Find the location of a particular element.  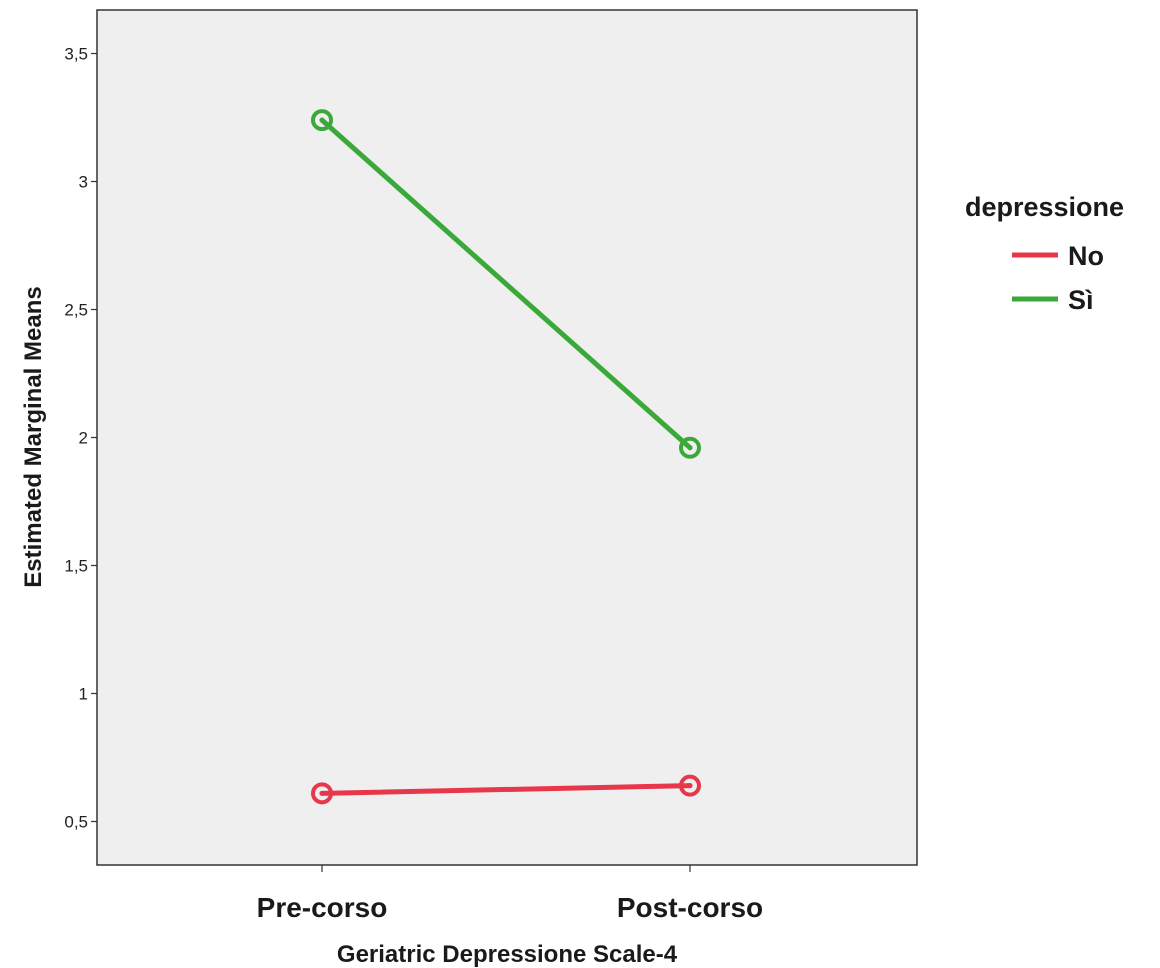

x-axis: Pre-corso Post-corso is located at coordinates (510, 894).